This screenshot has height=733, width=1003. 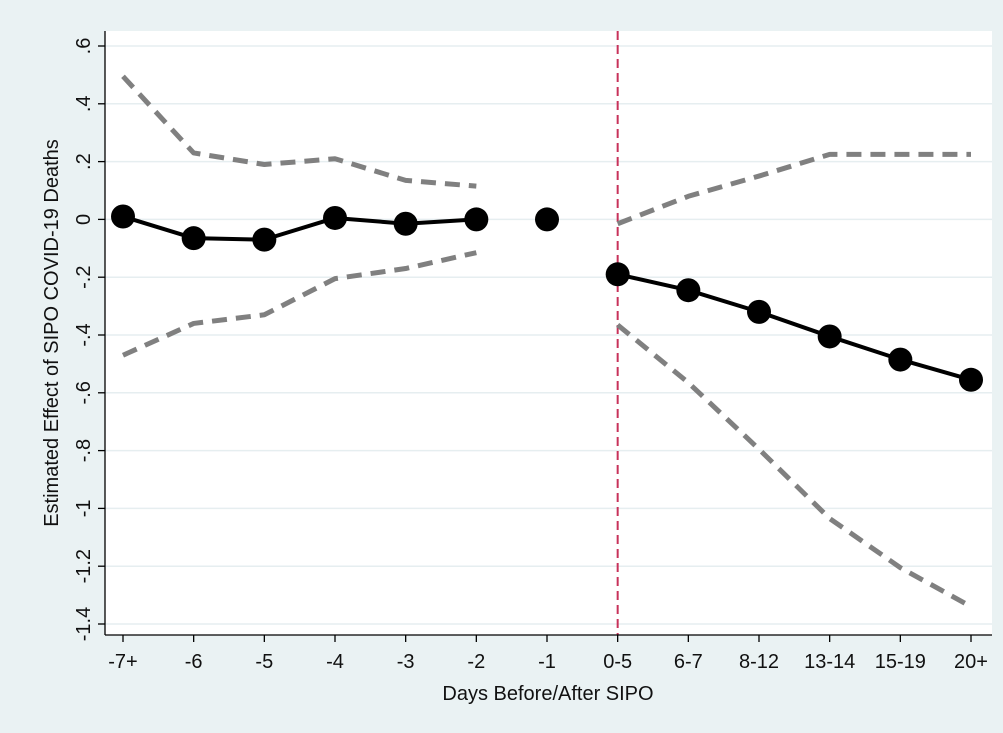 What do you see at coordinates (547, 662) in the screenshot?
I see `x-tick-label: -1` at bounding box center [547, 662].